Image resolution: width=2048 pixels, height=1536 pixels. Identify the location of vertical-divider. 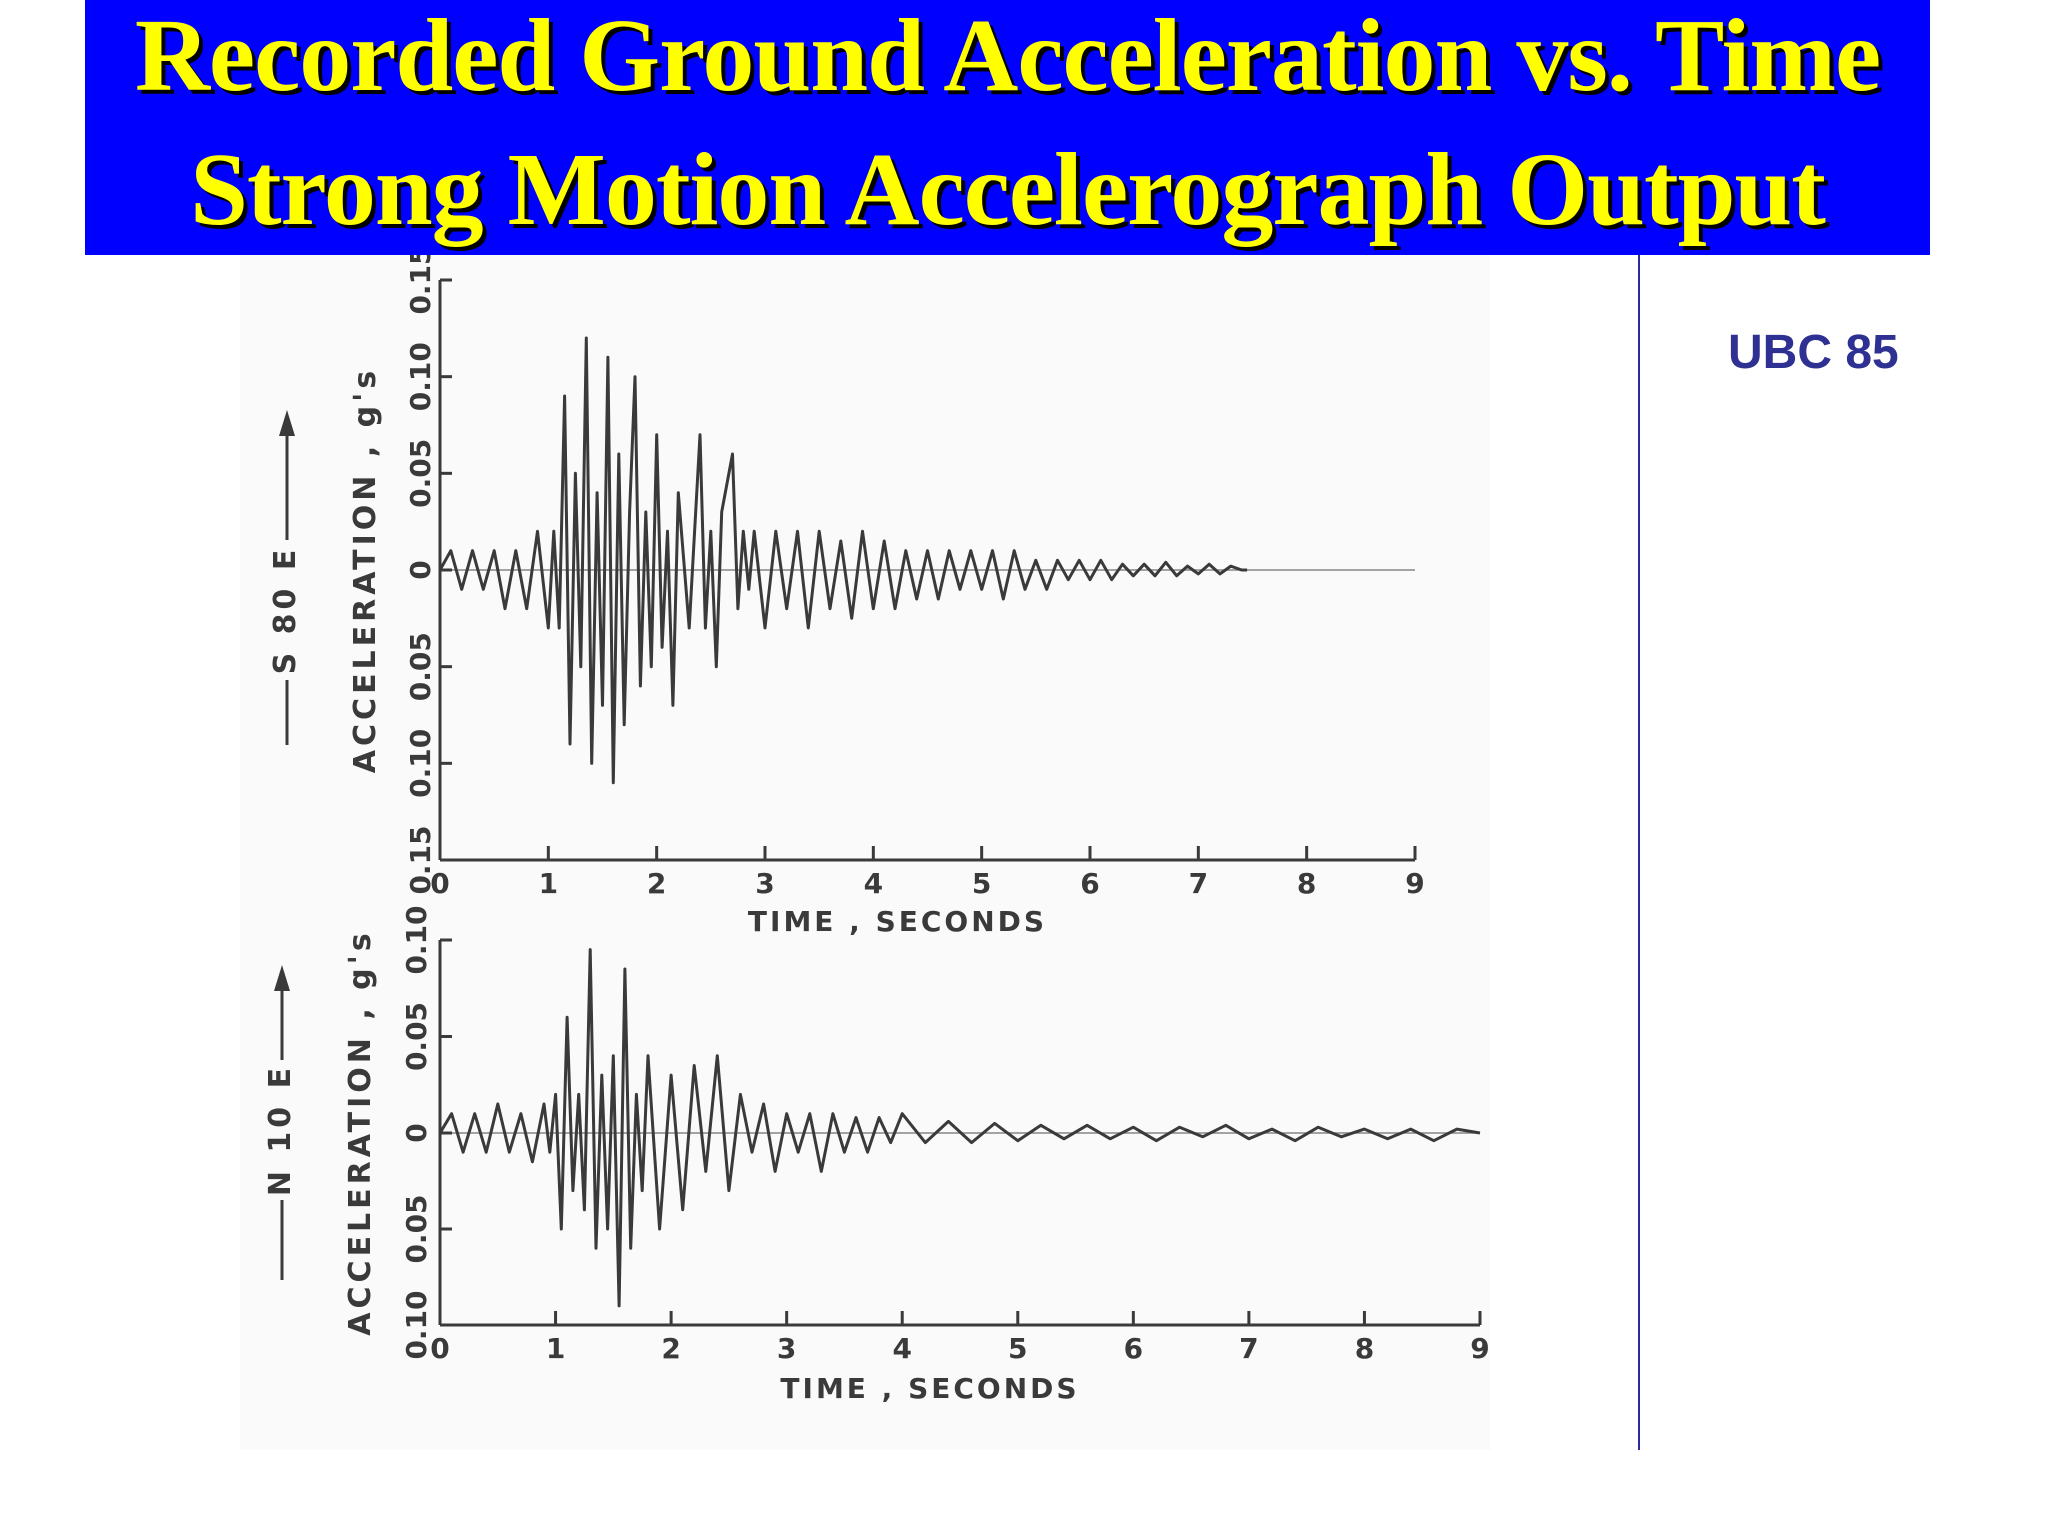
(1639, 852).